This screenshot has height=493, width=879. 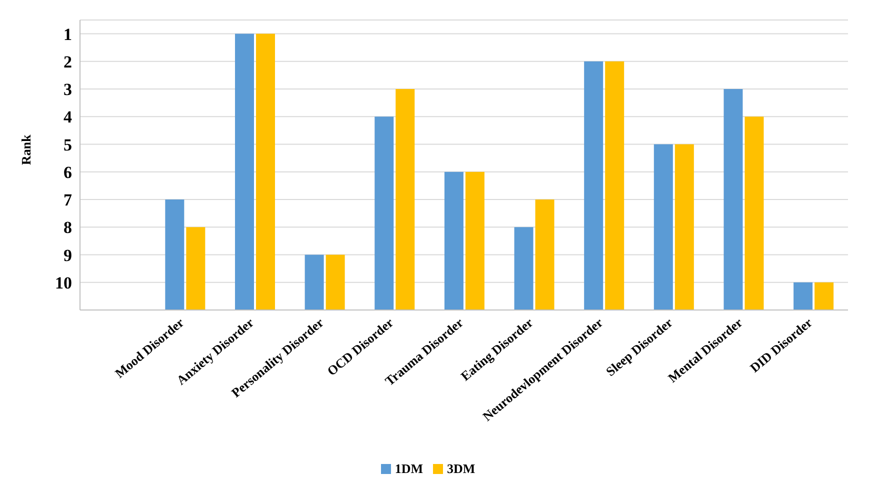 I want to click on y-tick-label: 7, so click(x=68, y=200).